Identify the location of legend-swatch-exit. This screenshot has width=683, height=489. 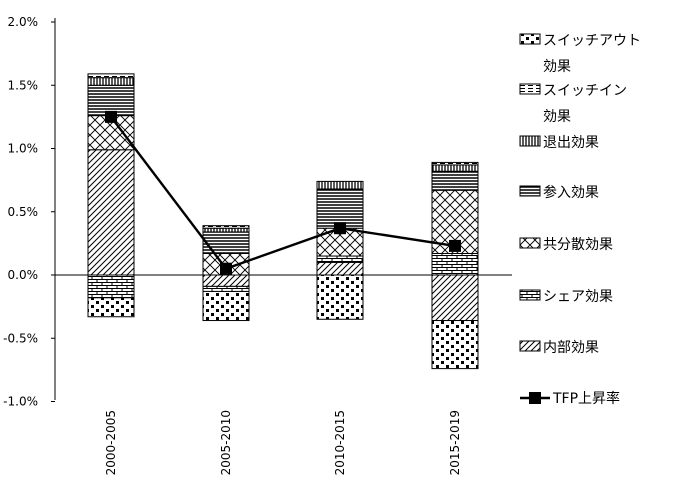
(530, 141).